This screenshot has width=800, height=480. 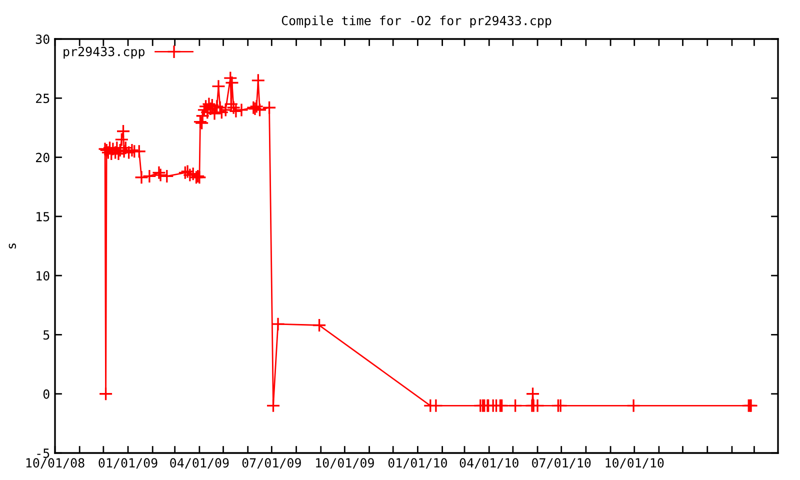 I want to click on x-tick-label: 01/01/10, so click(x=417, y=463).